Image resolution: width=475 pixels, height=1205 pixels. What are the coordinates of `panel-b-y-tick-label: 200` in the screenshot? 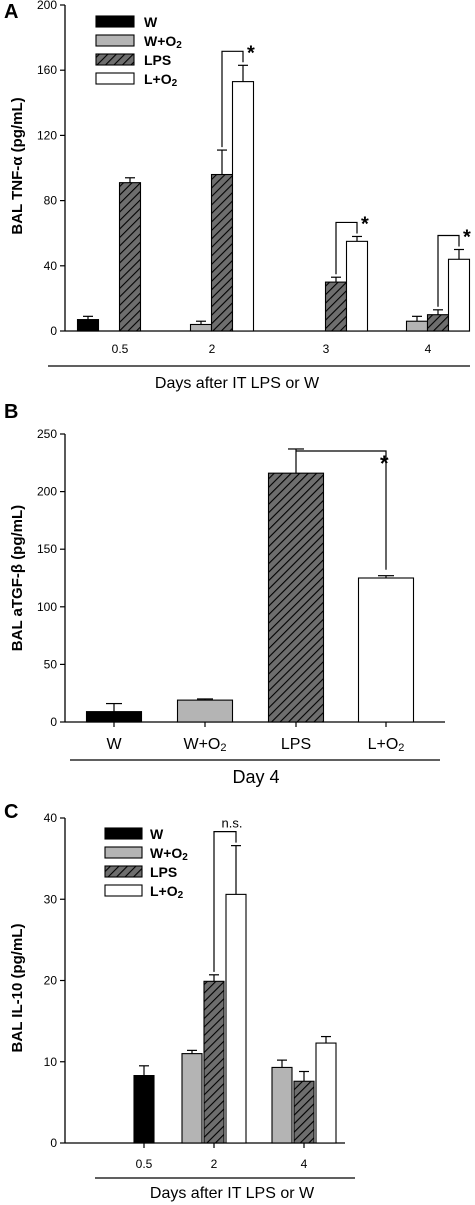 It's located at (47, 492).